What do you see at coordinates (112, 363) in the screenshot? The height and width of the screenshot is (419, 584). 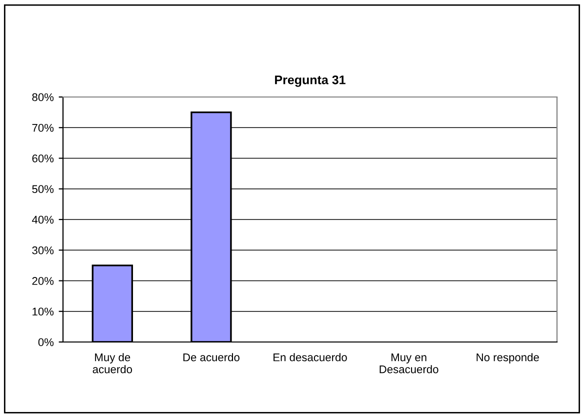 I see `x-tick-label: Muy de acuerdo` at bounding box center [112, 363].